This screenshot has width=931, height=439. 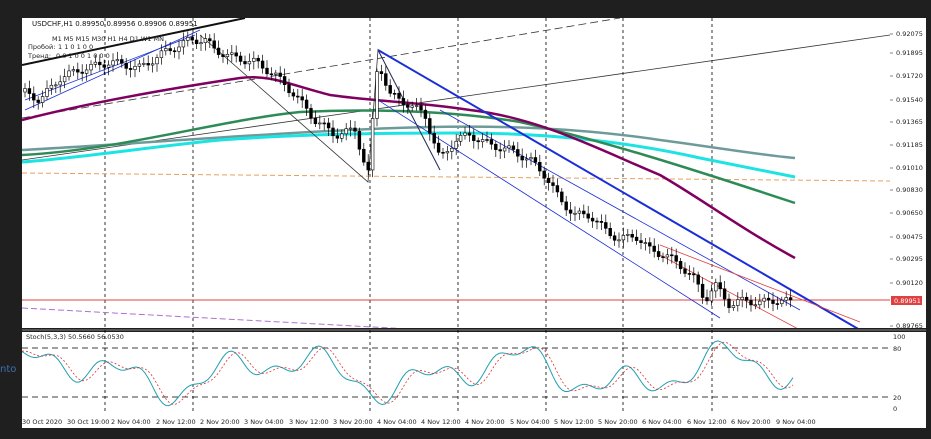 I want to click on purple-dashed-line, so click(x=456, y=331).